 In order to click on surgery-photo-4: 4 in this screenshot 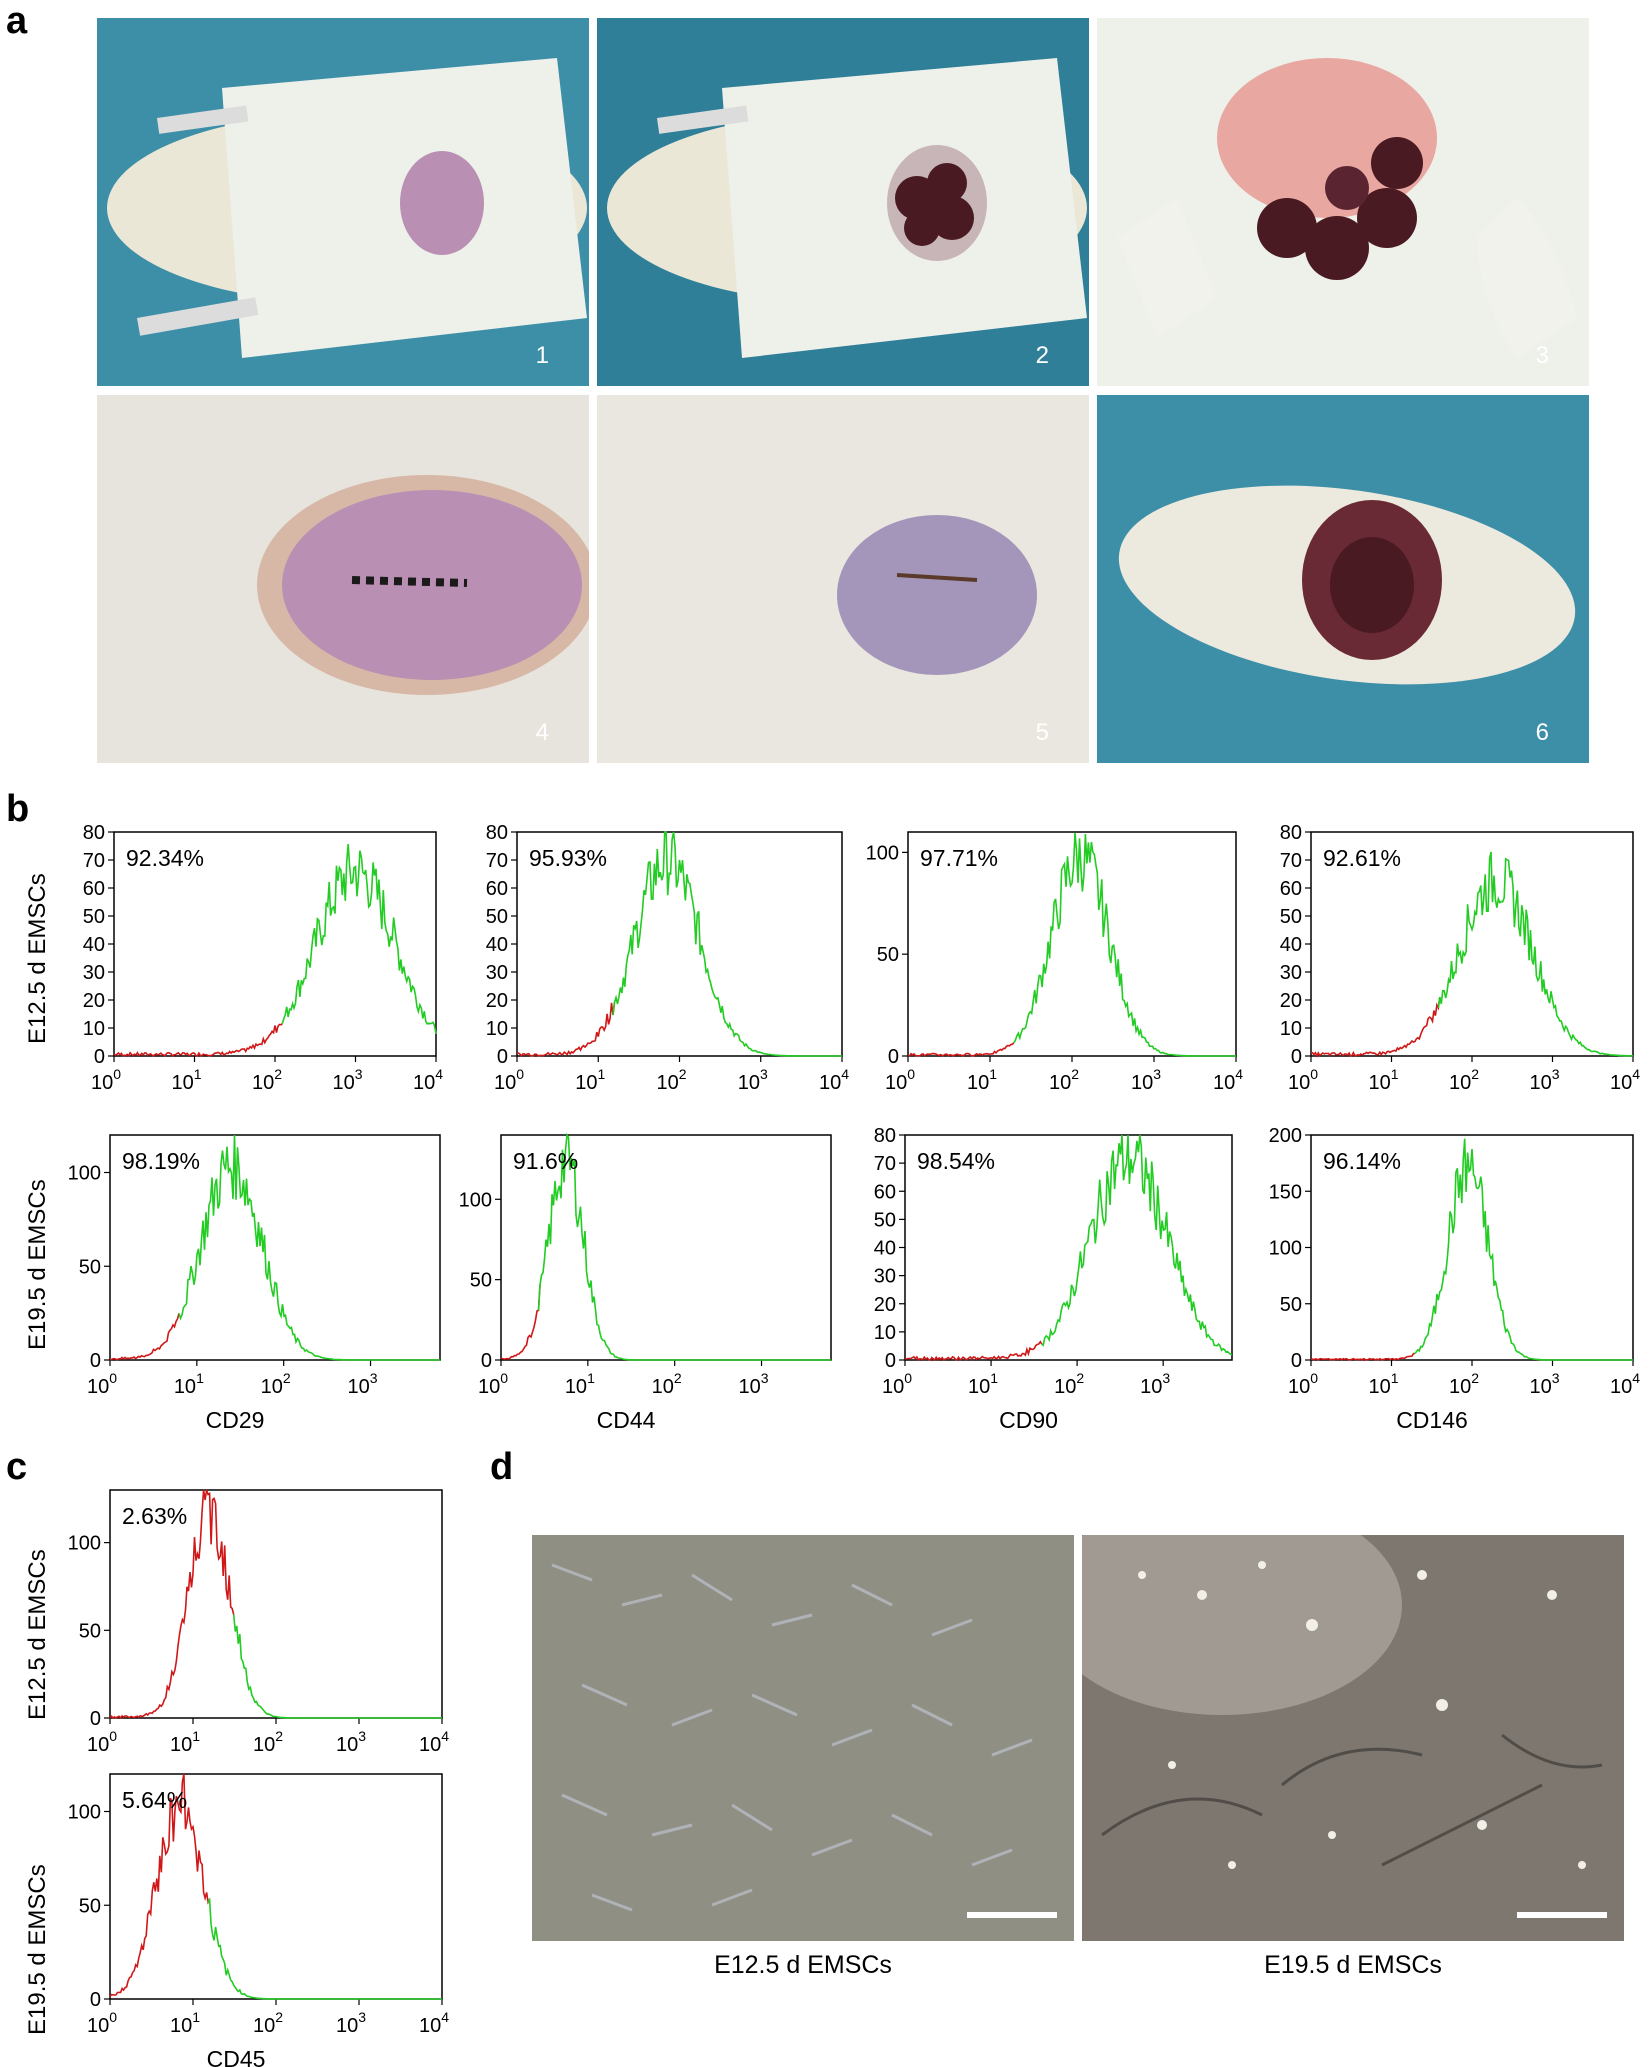, I will do `click(343, 579)`.